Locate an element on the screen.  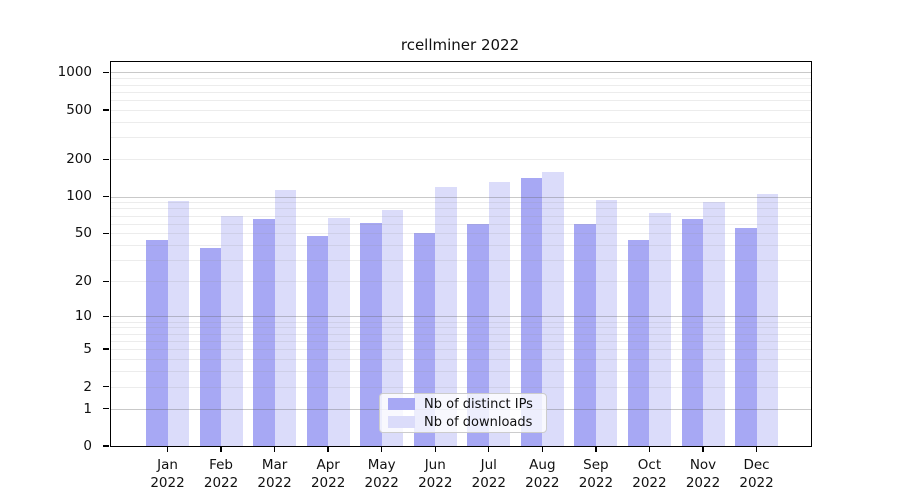
x-axis-month-label: Dec is located at coordinates (756, 465).